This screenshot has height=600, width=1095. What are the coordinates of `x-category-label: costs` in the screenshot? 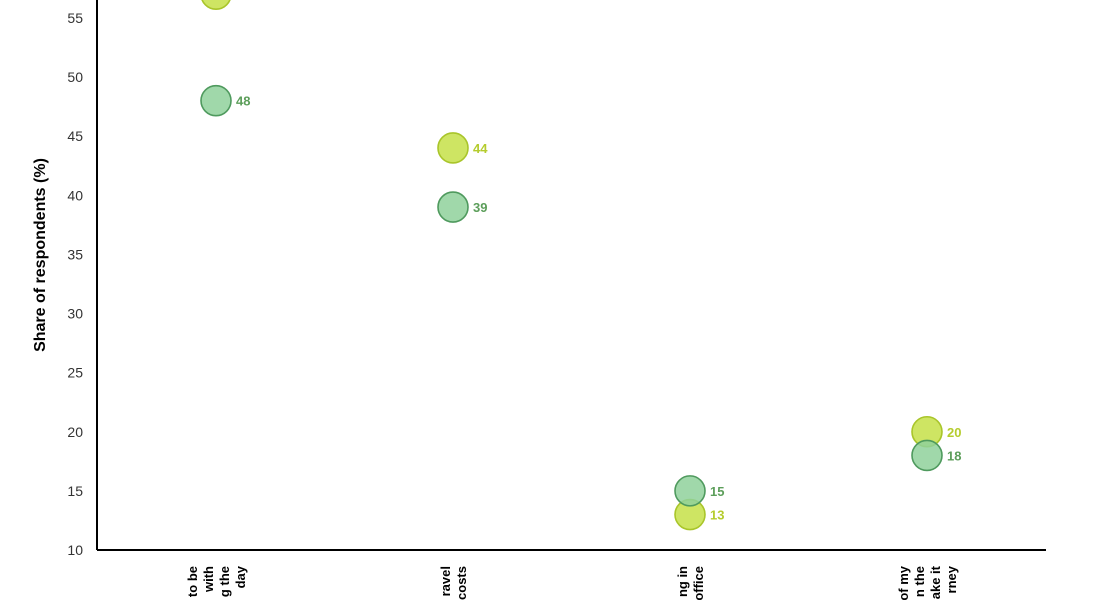 It's located at (461, 583).